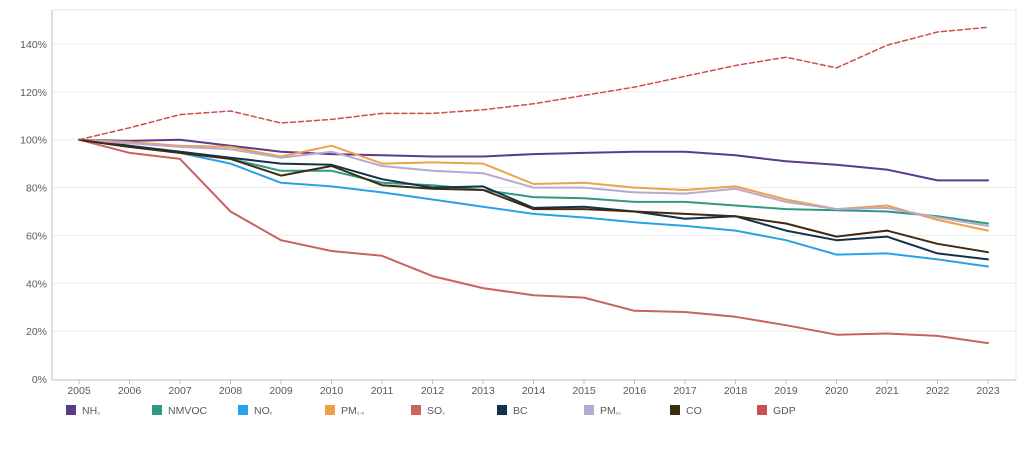 Image resolution: width=1024 pixels, height=456 pixels. Describe the element at coordinates (786, 391) in the screenshot. I see `x-tick-label: 2019` at that location.